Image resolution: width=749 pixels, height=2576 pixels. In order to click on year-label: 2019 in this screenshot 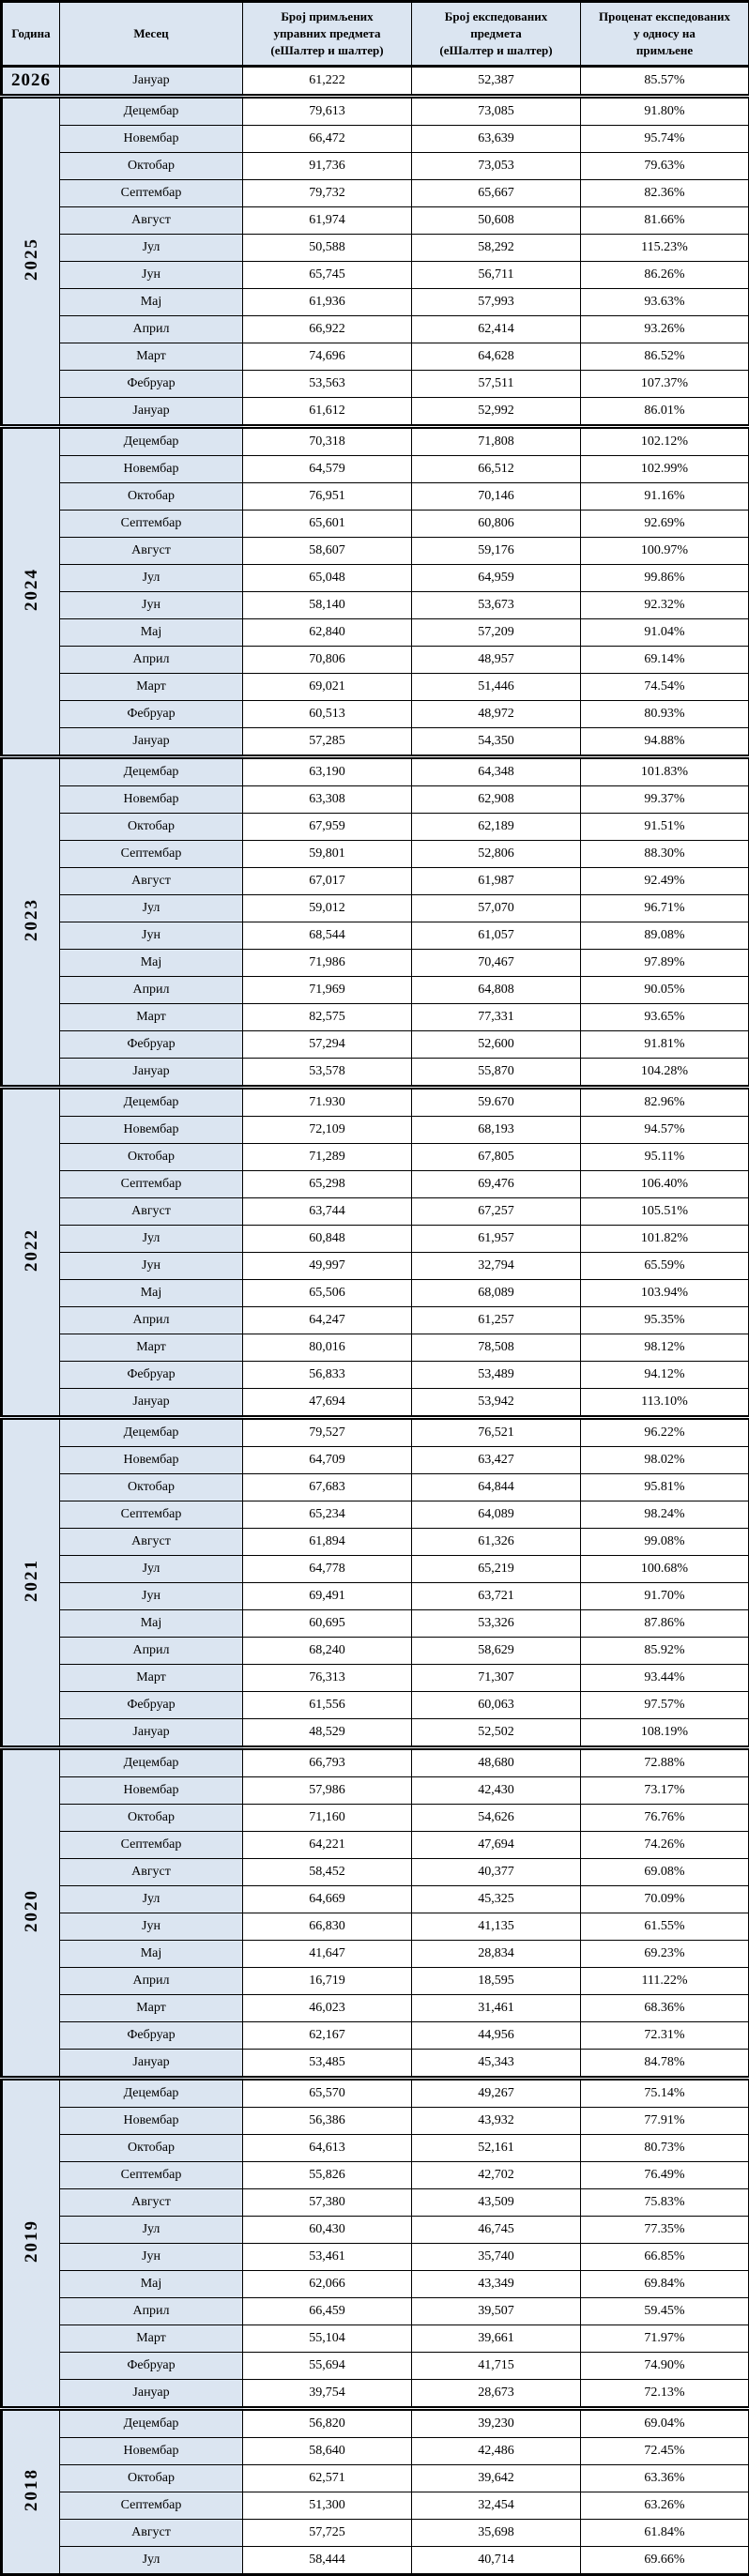, I will do `click(31, 2244)`.